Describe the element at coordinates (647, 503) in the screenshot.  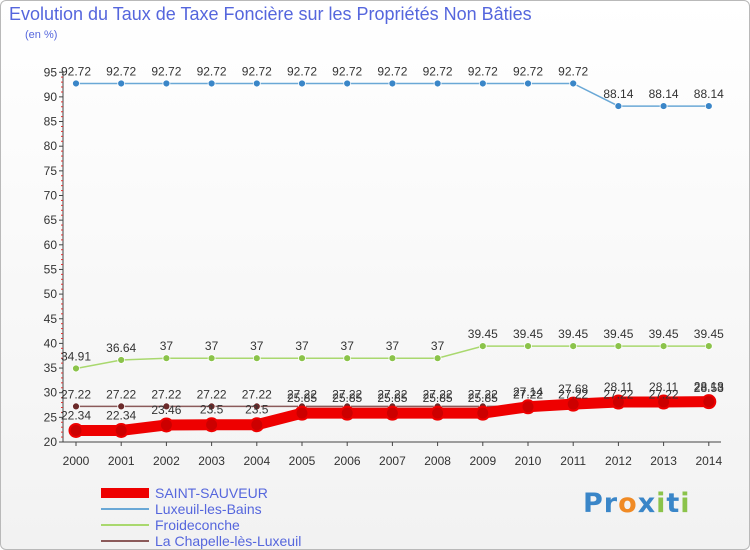
I see `logo-letter: x` at that location.